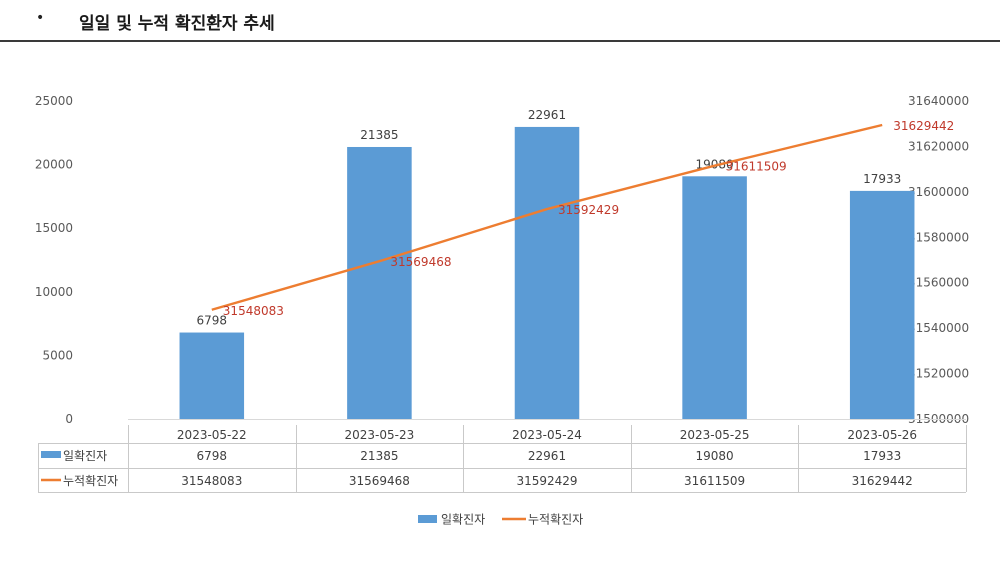 The width and height of the screenshot is (1000, 562). I want to click on header-divider, so click(500, 41).